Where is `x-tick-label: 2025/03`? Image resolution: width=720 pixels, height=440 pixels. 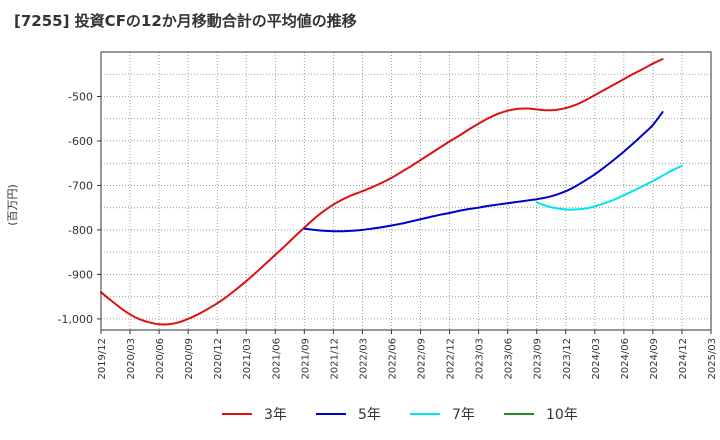 x-tick-label: 2025/03 is located at coordinates (712, 359).